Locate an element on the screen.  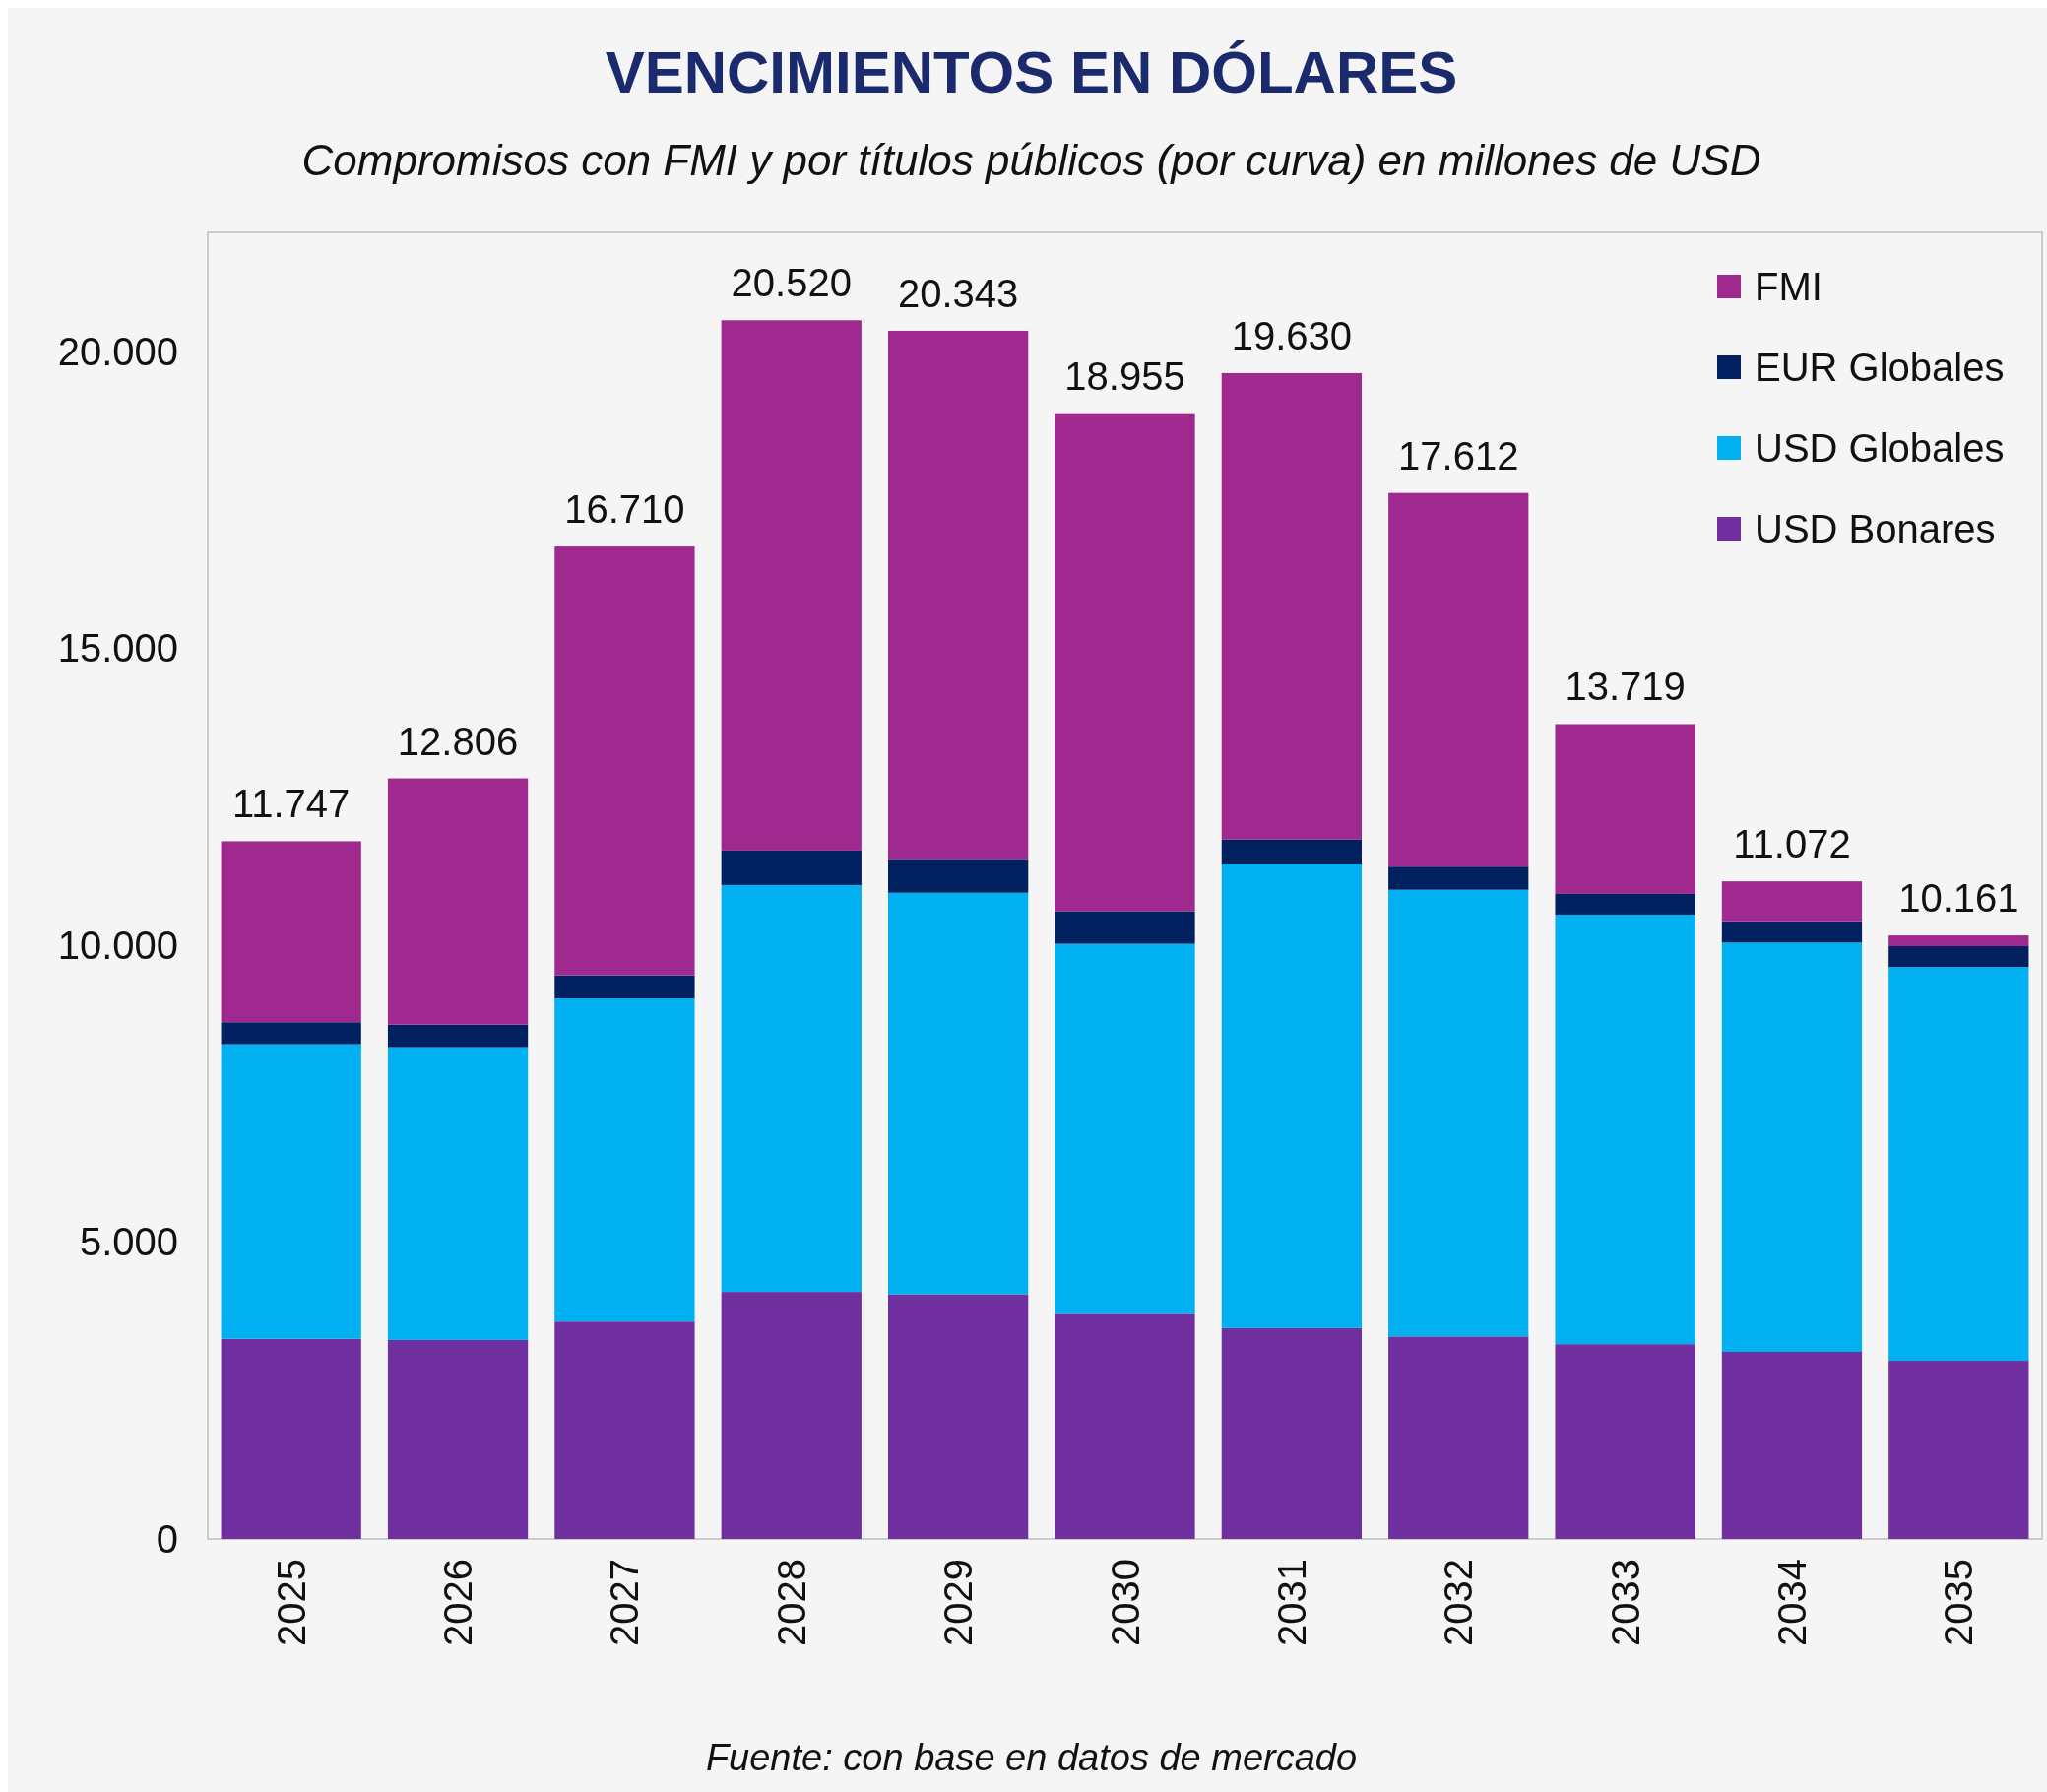
total-label: 10.161 is located at coordinates (1958, 898).